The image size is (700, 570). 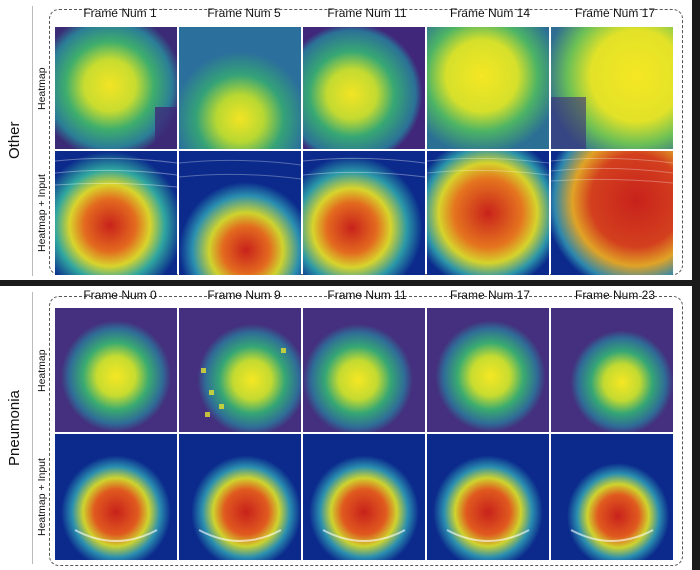 I want to click on frame-title: Frame Num 1, so click(x=120, y=13).